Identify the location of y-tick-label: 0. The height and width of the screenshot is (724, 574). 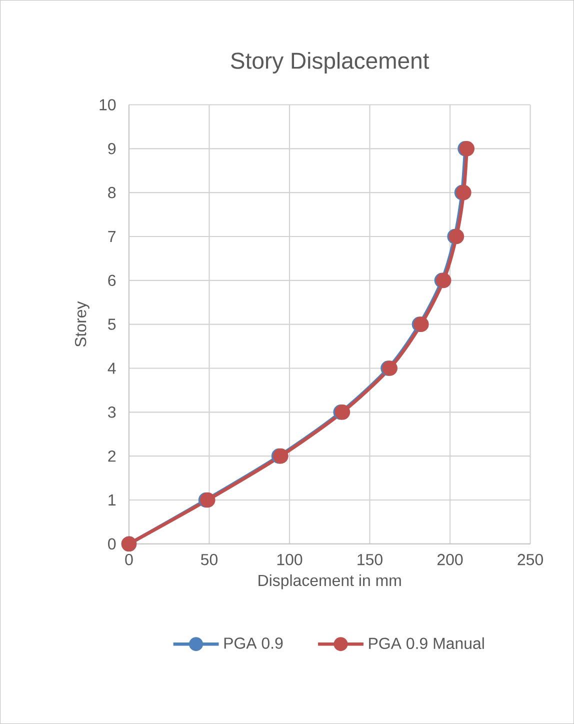
(112, 544).